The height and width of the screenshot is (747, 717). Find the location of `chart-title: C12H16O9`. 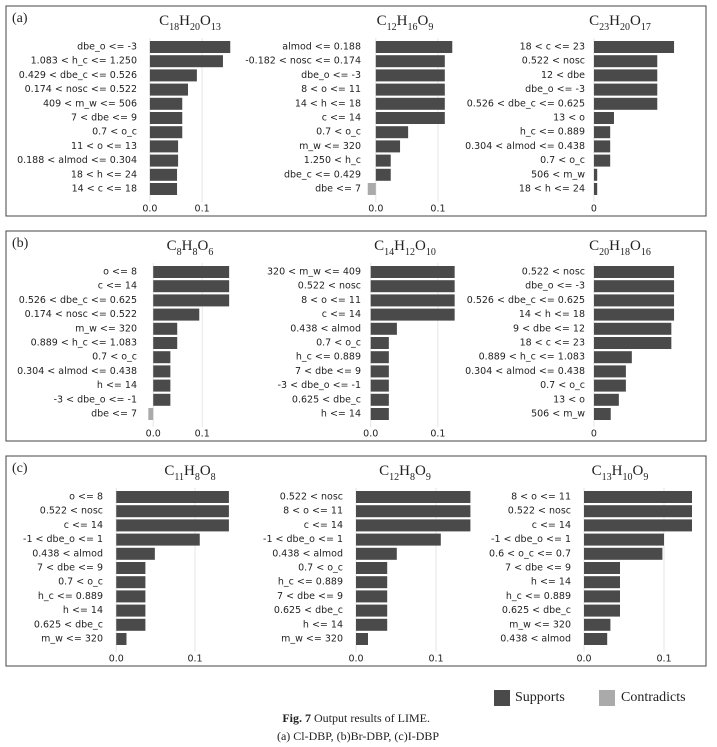

chart-title: C12H16O9 is located at coordinates (405, 22).